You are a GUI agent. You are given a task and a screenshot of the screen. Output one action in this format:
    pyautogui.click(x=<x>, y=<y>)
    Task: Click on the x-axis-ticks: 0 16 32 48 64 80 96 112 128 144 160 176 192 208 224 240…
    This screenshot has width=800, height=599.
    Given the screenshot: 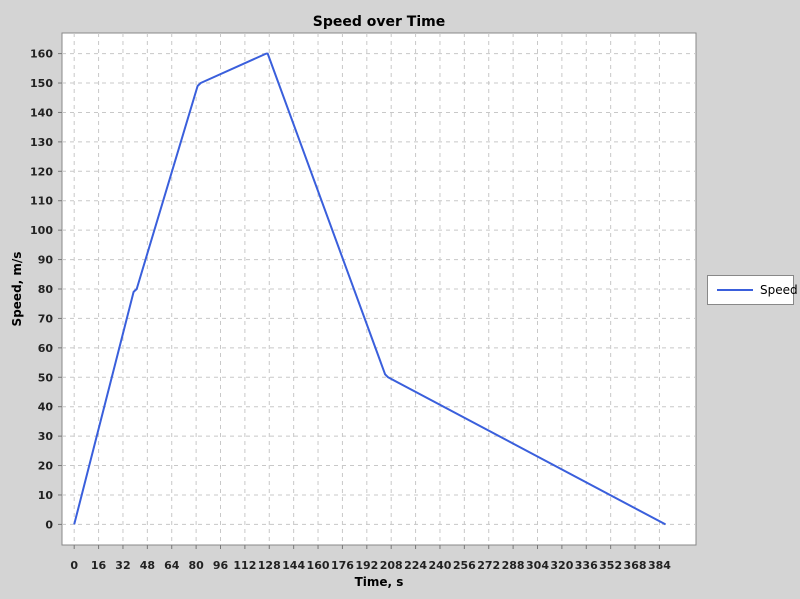 What is the action you would take?
    pyautogui.click(x=370, y=558)
    